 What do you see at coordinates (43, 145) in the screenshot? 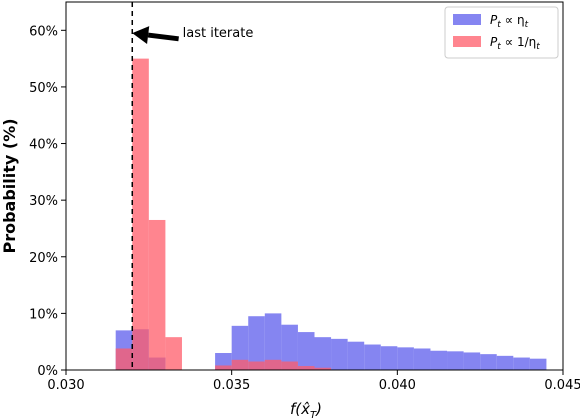
I see `y-tick-label: 40%` at bounding box center [43, 145].